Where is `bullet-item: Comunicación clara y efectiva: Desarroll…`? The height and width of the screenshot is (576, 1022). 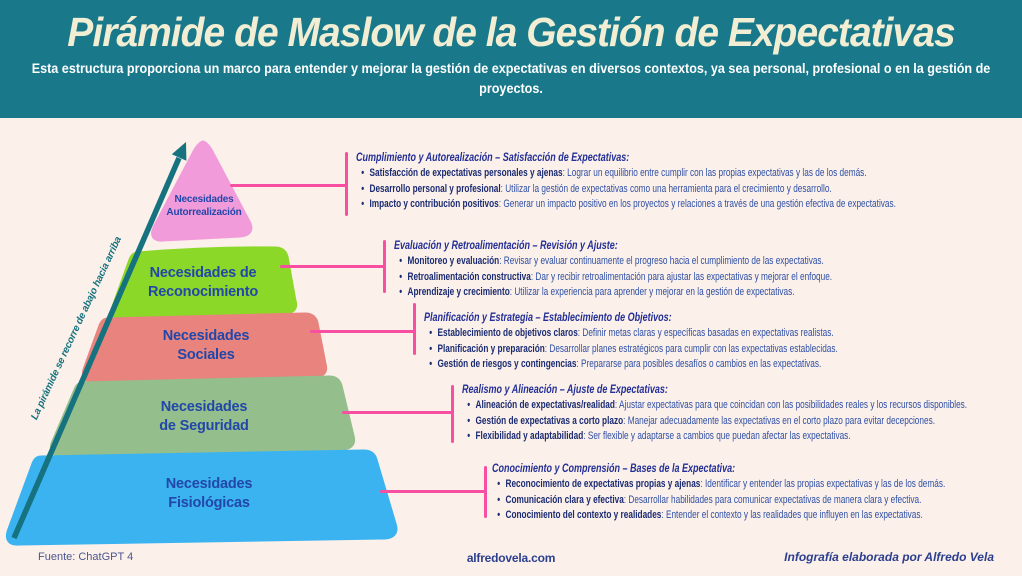 bullet-item: Comunicación clara y efectiva: Desarroll… is located at coordinates (756, 501).